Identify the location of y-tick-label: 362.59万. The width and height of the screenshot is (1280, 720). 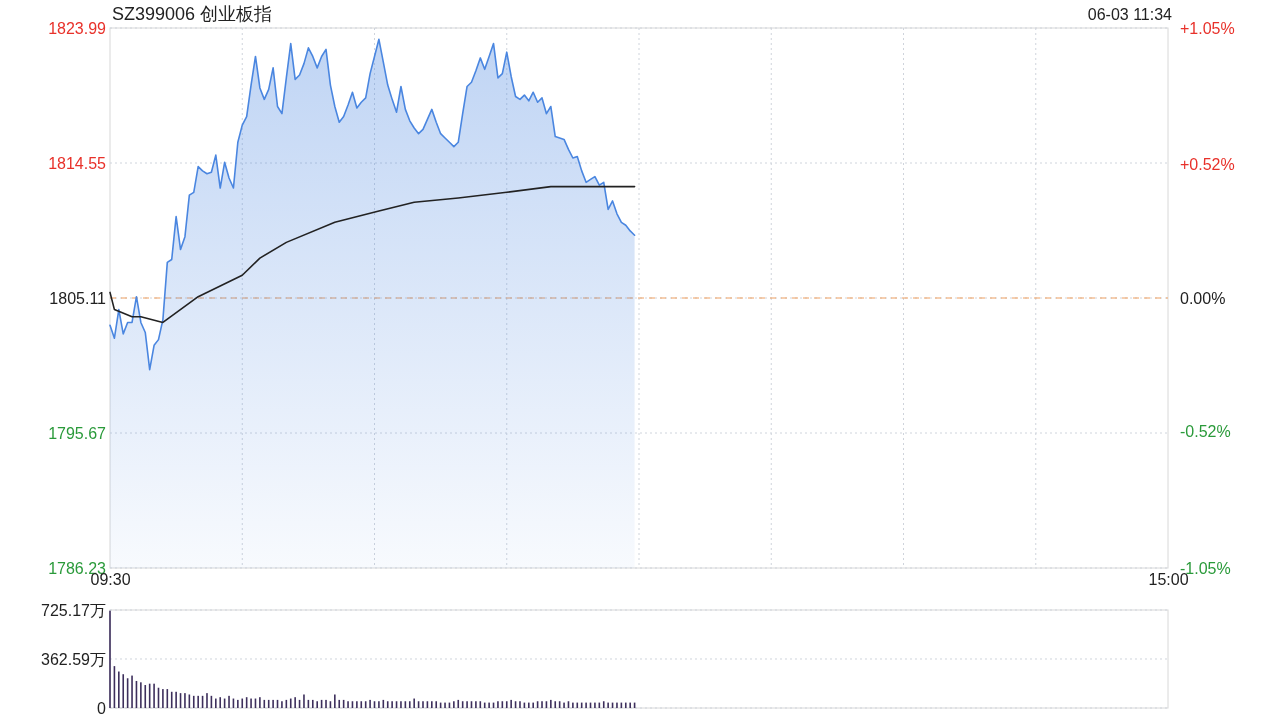
(73, 659).